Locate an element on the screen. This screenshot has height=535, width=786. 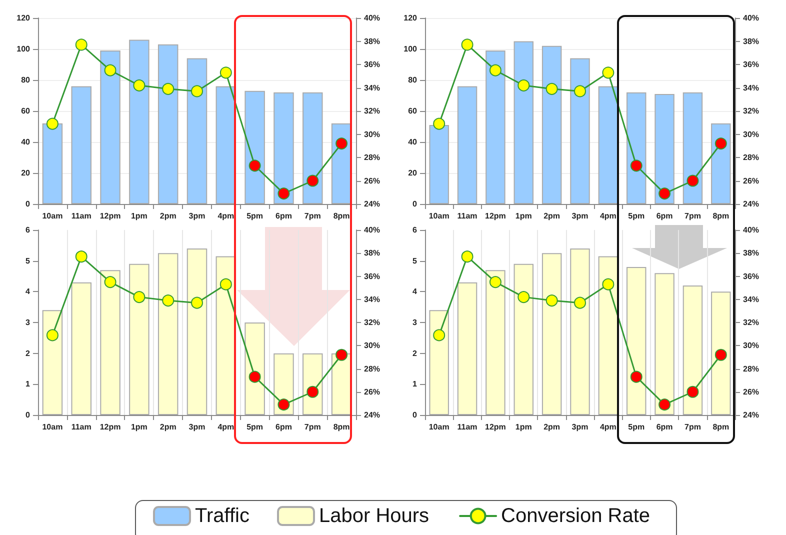
y2-tick-label: 38% is located at coordinates (372, 41).